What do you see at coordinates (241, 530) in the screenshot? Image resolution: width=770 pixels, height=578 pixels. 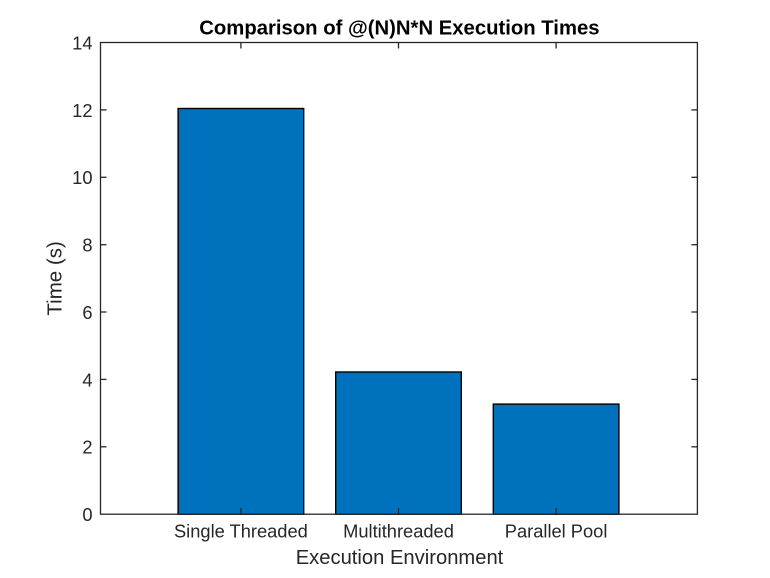 I see `svg-text: Single Threaded` at bounding box center [241, 530].